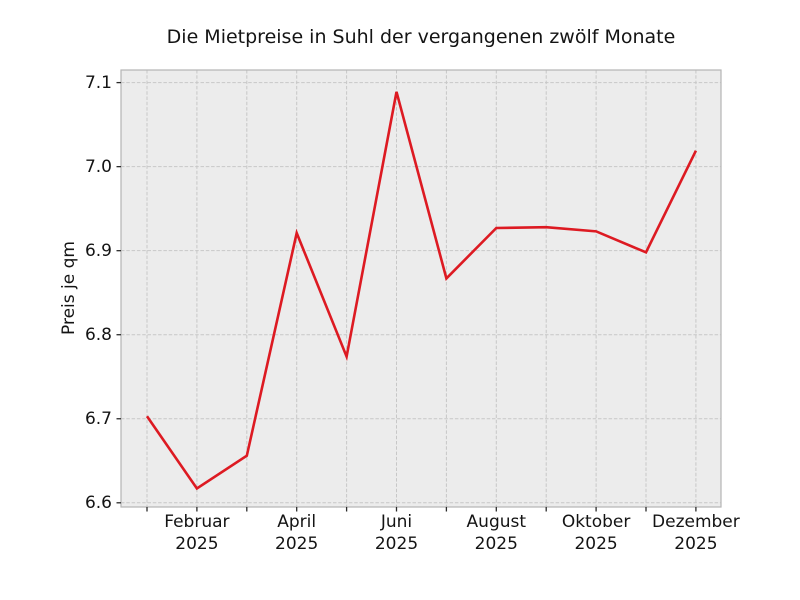 Image resolution: width=800 pixels, height=600 pixels. I want to click on x-tick-label: Juni 2025, so click(396, 533).